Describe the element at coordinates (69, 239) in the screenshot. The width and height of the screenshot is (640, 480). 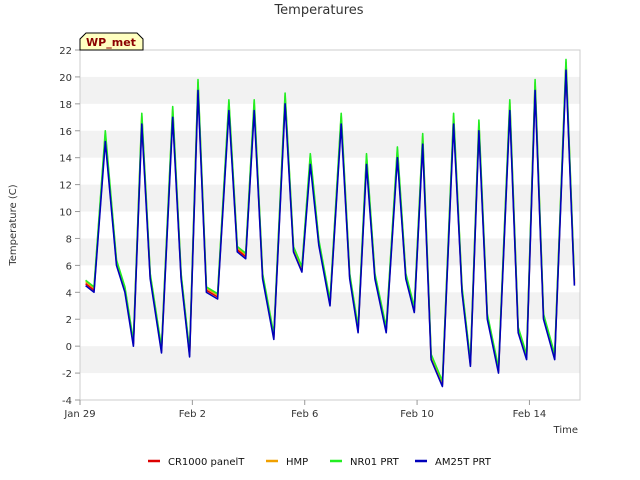
I see `y-tick-label: 8` at that location.